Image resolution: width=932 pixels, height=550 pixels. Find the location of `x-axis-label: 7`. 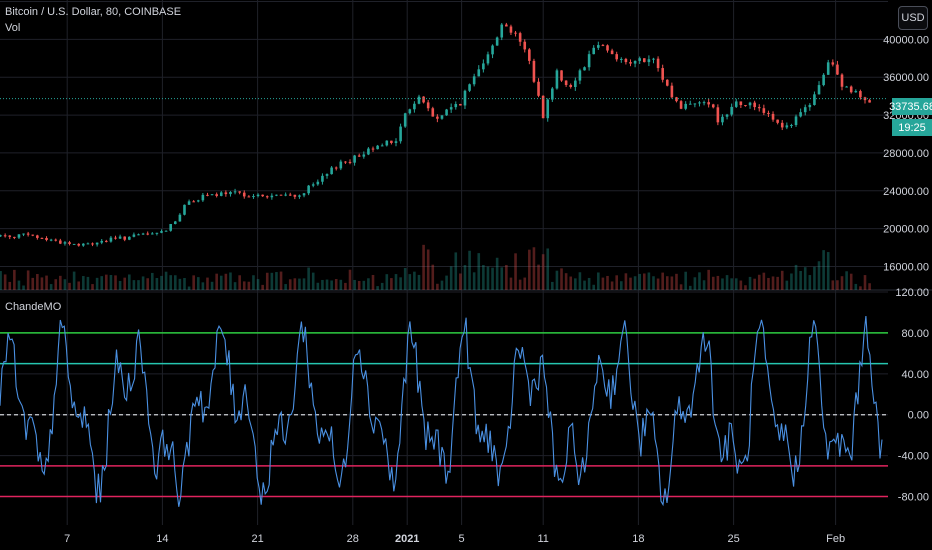

x-axis-label: 7 is located at coordinates (67, 539).